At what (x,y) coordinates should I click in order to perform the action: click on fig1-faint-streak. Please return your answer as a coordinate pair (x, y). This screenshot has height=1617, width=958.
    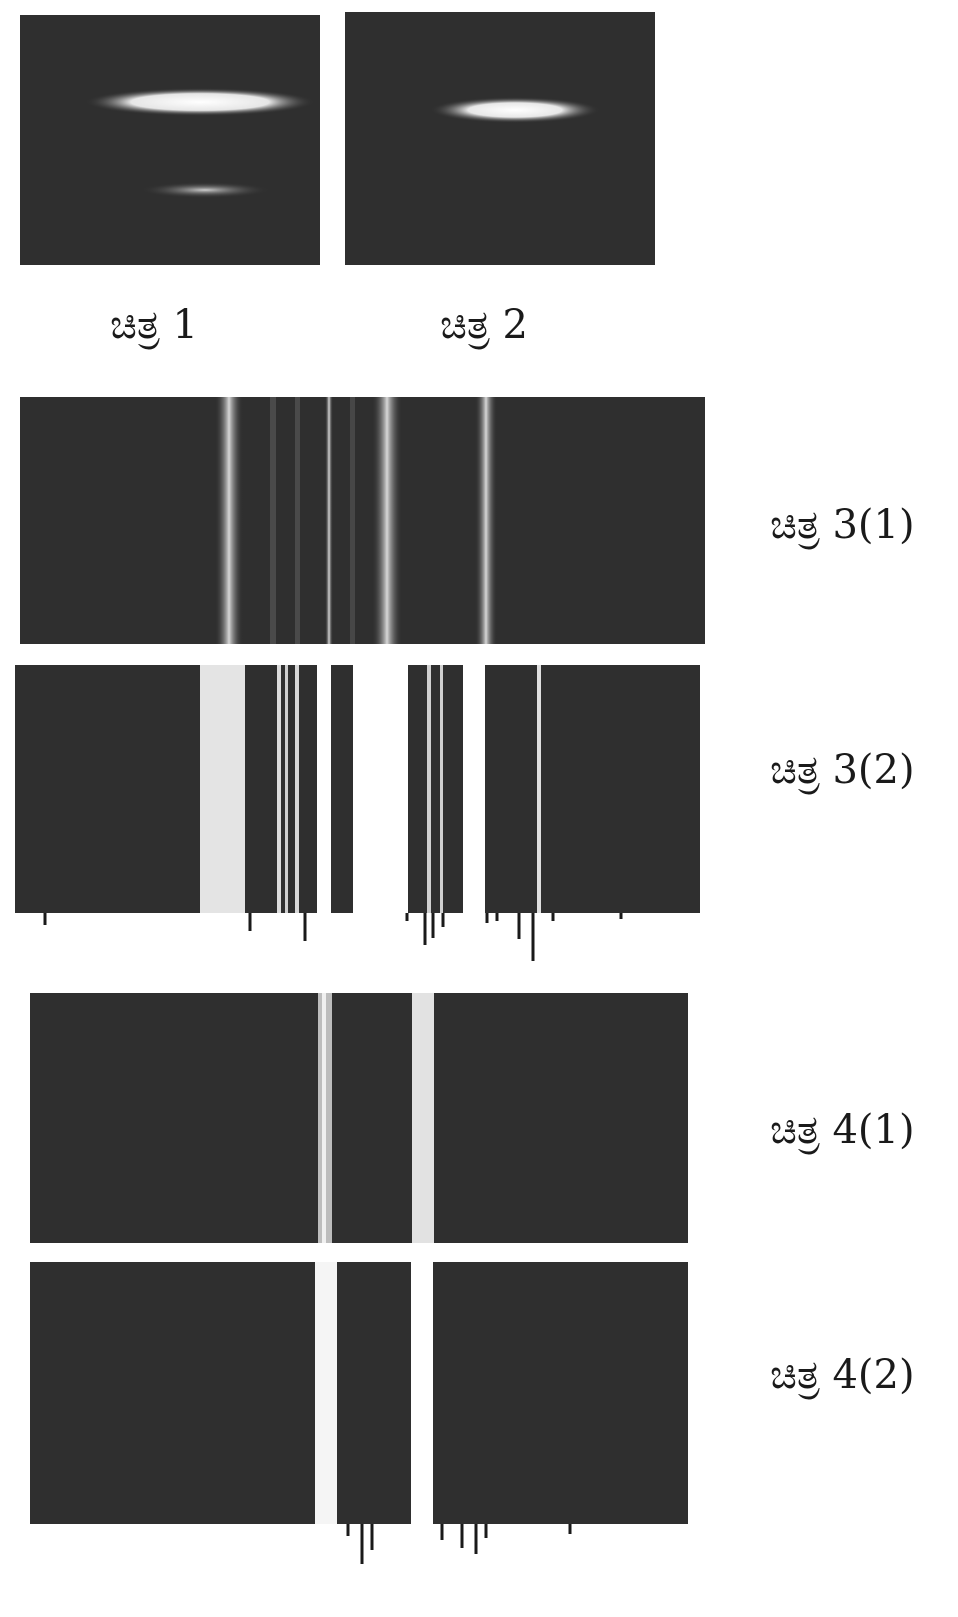
    Looking at the image, I should click on (205, 190).